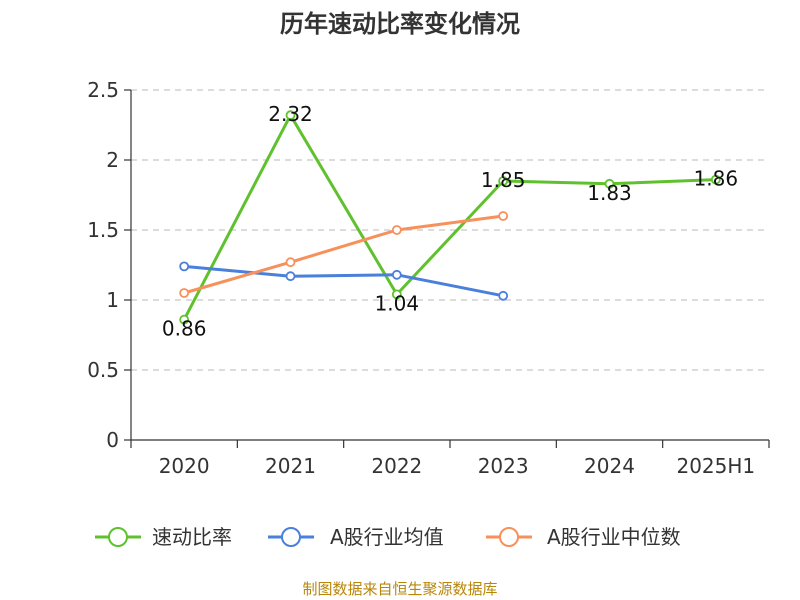 Image resolution: width=800 pixels, height=600 pixels. What do you see at coordinates (103, 230) in the screenshot?
I see `y-tick-label: 1.5` at bounding box center [103, 230].